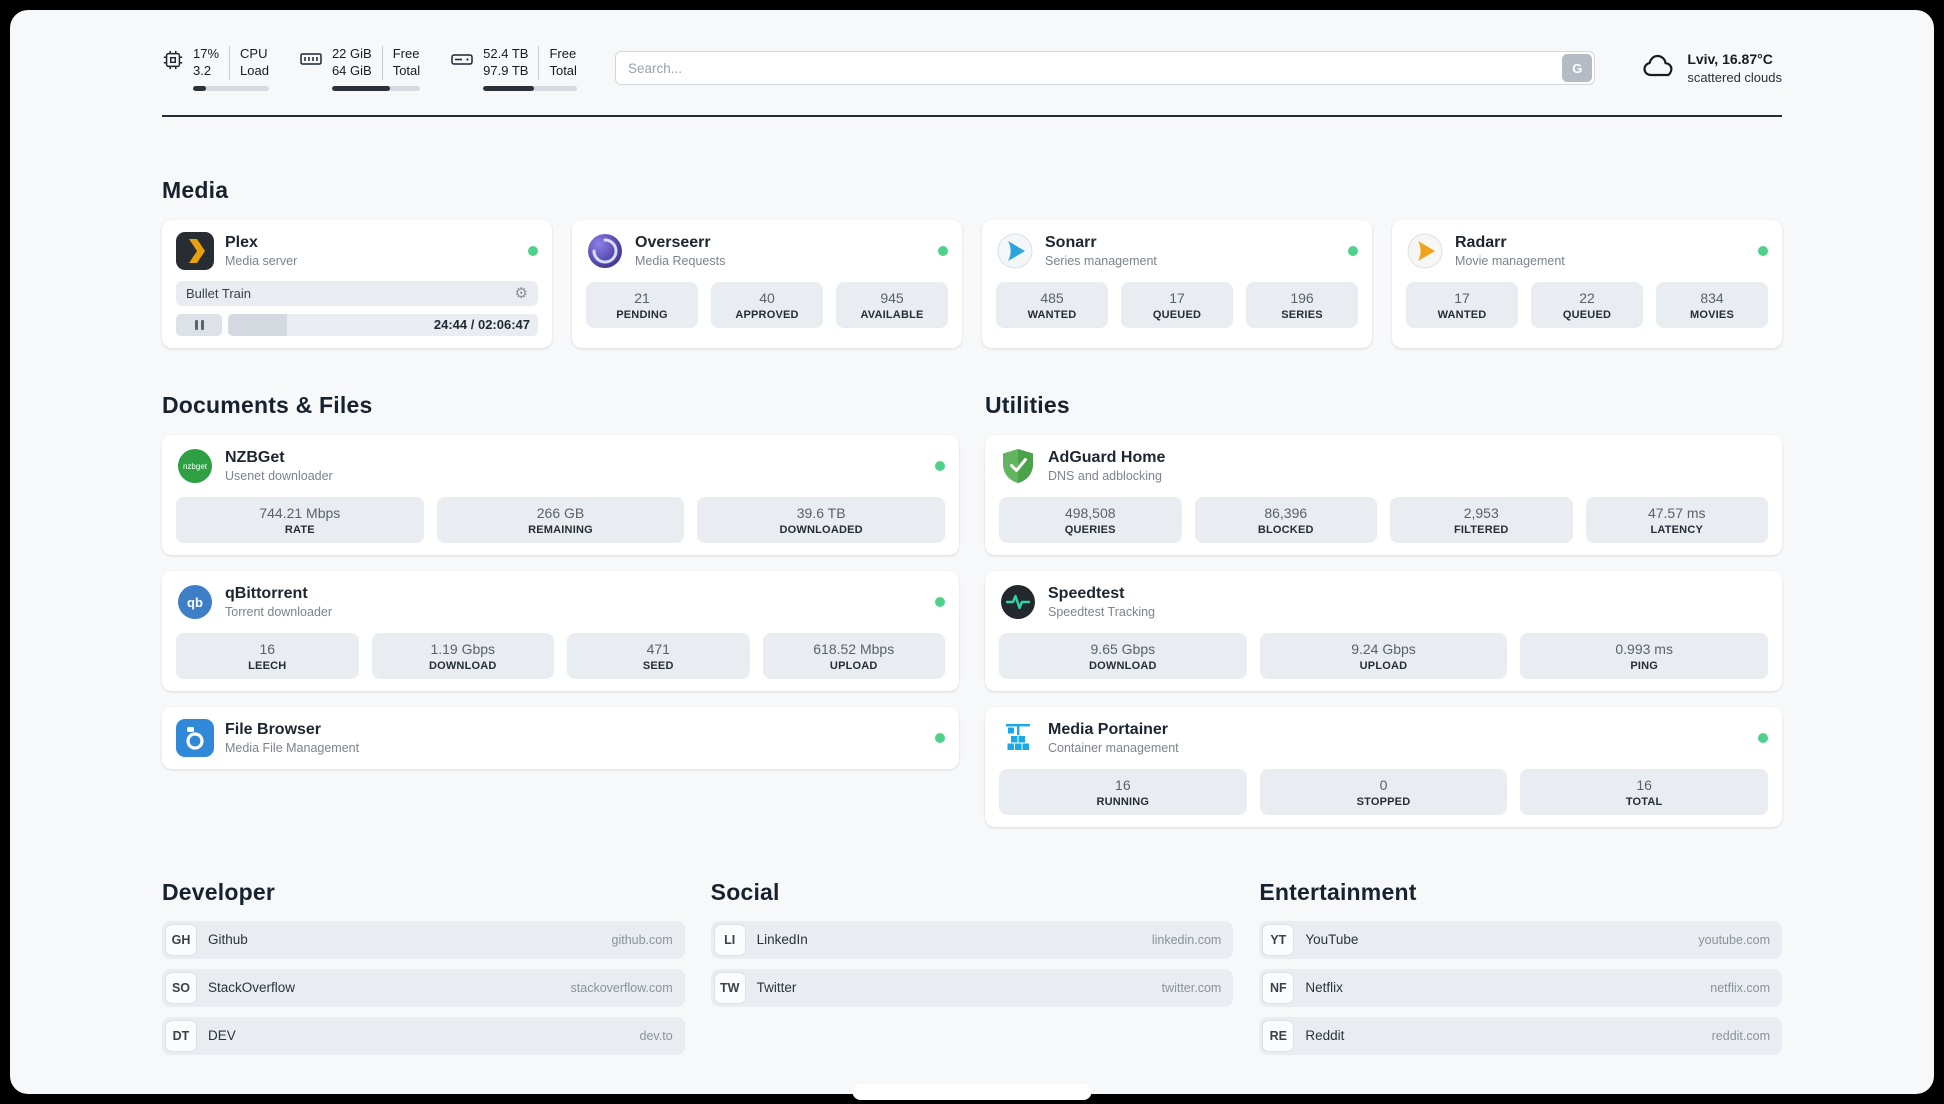  I want to click on stat-label: SERIES, so click(1302, 314).